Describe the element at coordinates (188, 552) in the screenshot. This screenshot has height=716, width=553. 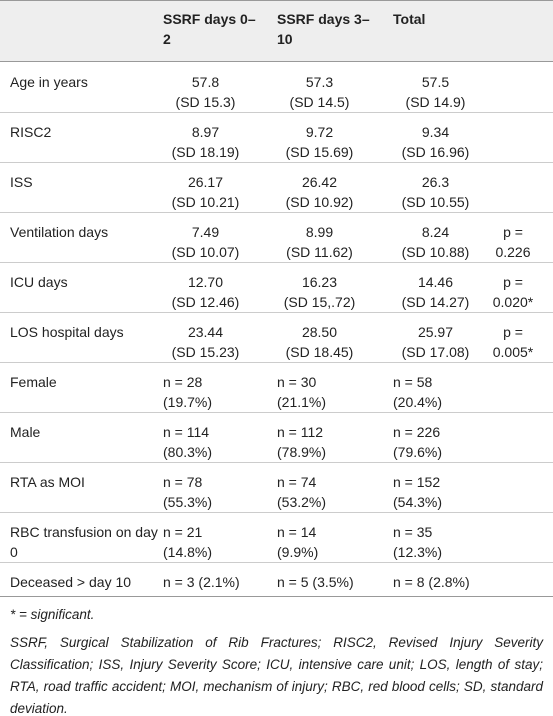
I see `cell-text: (14.8%)` at that location.